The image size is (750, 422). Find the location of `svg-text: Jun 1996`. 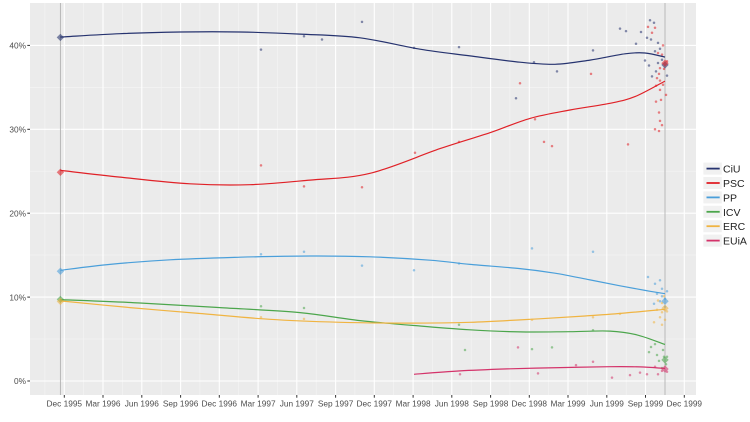

svg-text: Jun 1996 is located at coordinates (142, 404).